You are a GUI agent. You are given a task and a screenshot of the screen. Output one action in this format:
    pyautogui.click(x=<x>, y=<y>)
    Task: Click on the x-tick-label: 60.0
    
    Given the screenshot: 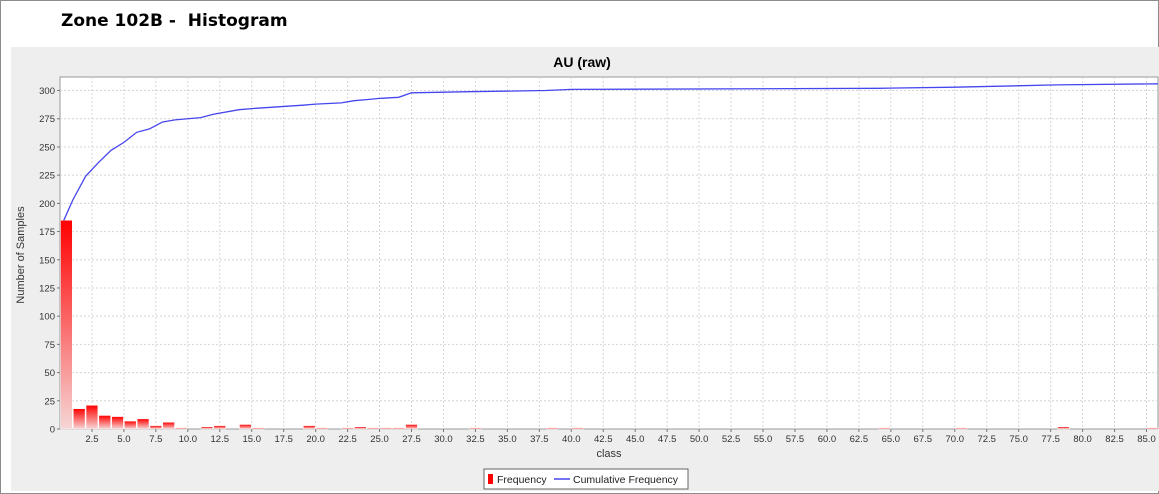 What is the action you would take?
    pyautogui.click(x=827, y=439)
    